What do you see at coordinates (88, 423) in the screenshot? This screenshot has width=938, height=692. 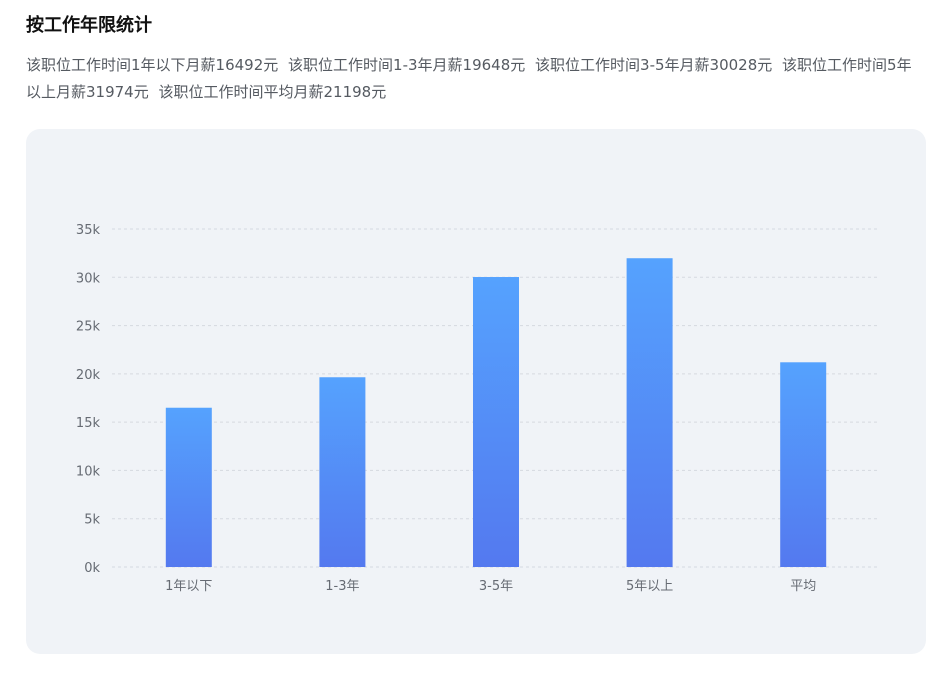 I see `y-tick-label: 15k` at bounding box center [88, 423].